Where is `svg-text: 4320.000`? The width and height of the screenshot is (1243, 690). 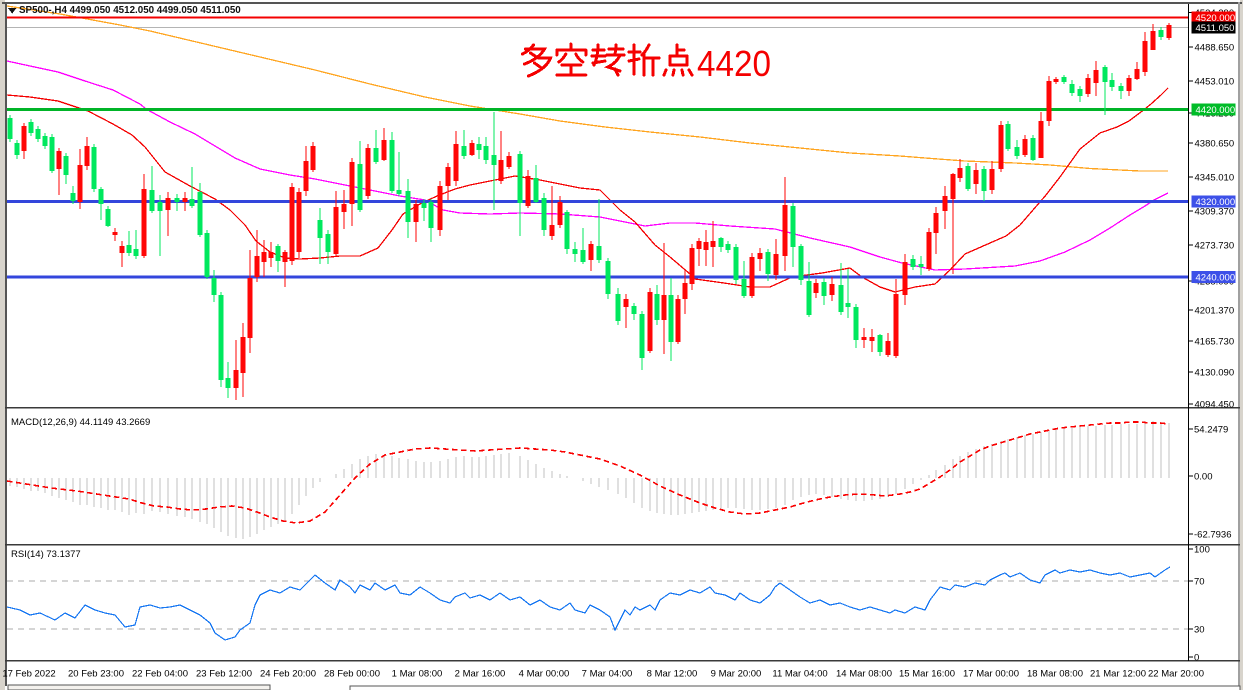
svg-text: 4320.000 is located at coordinates (1216, 202).